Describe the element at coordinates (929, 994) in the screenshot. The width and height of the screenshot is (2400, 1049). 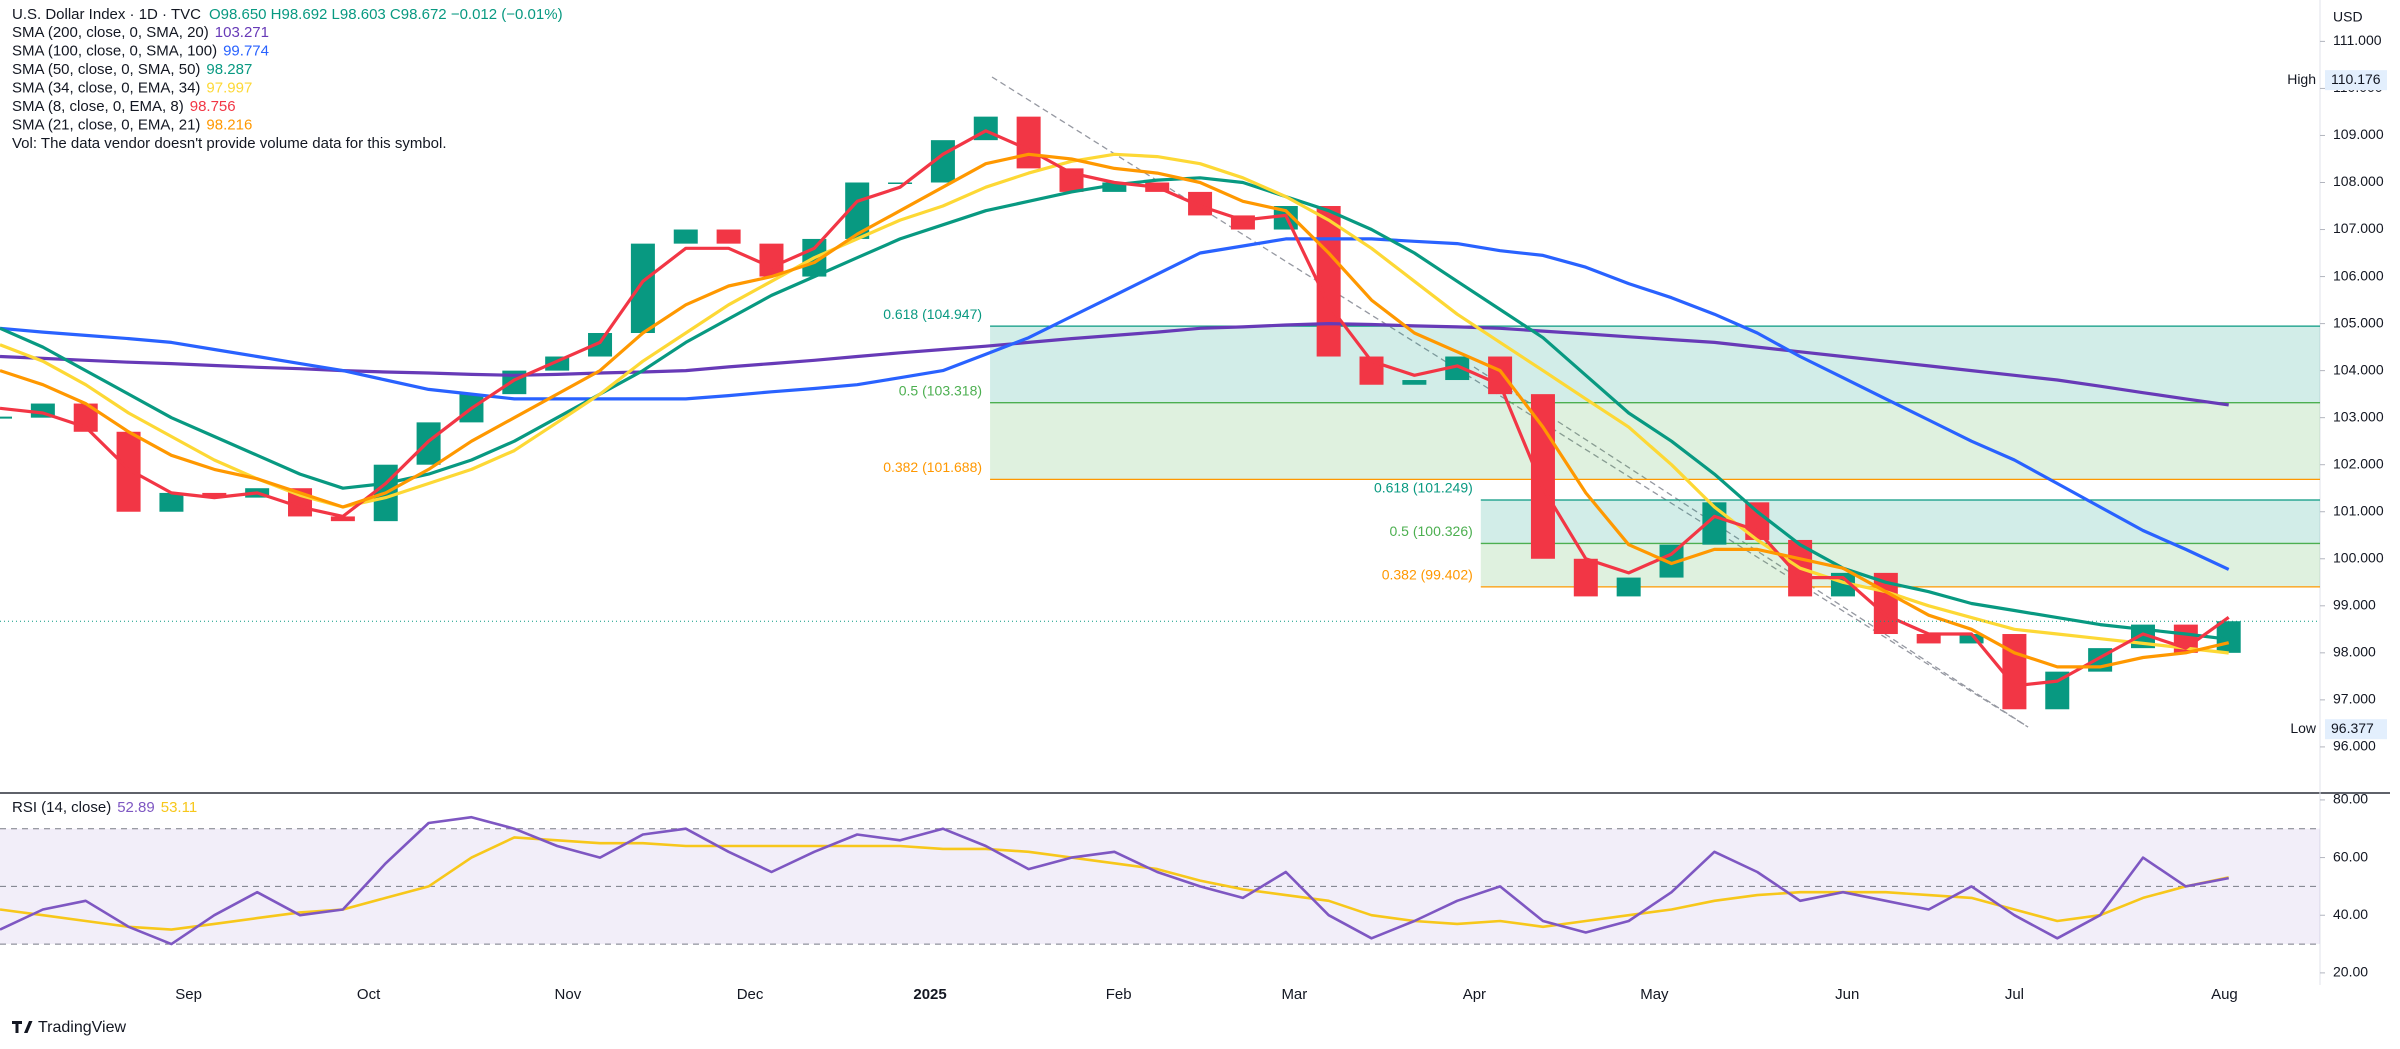
I see `x-tick-label: 2025` at that location.